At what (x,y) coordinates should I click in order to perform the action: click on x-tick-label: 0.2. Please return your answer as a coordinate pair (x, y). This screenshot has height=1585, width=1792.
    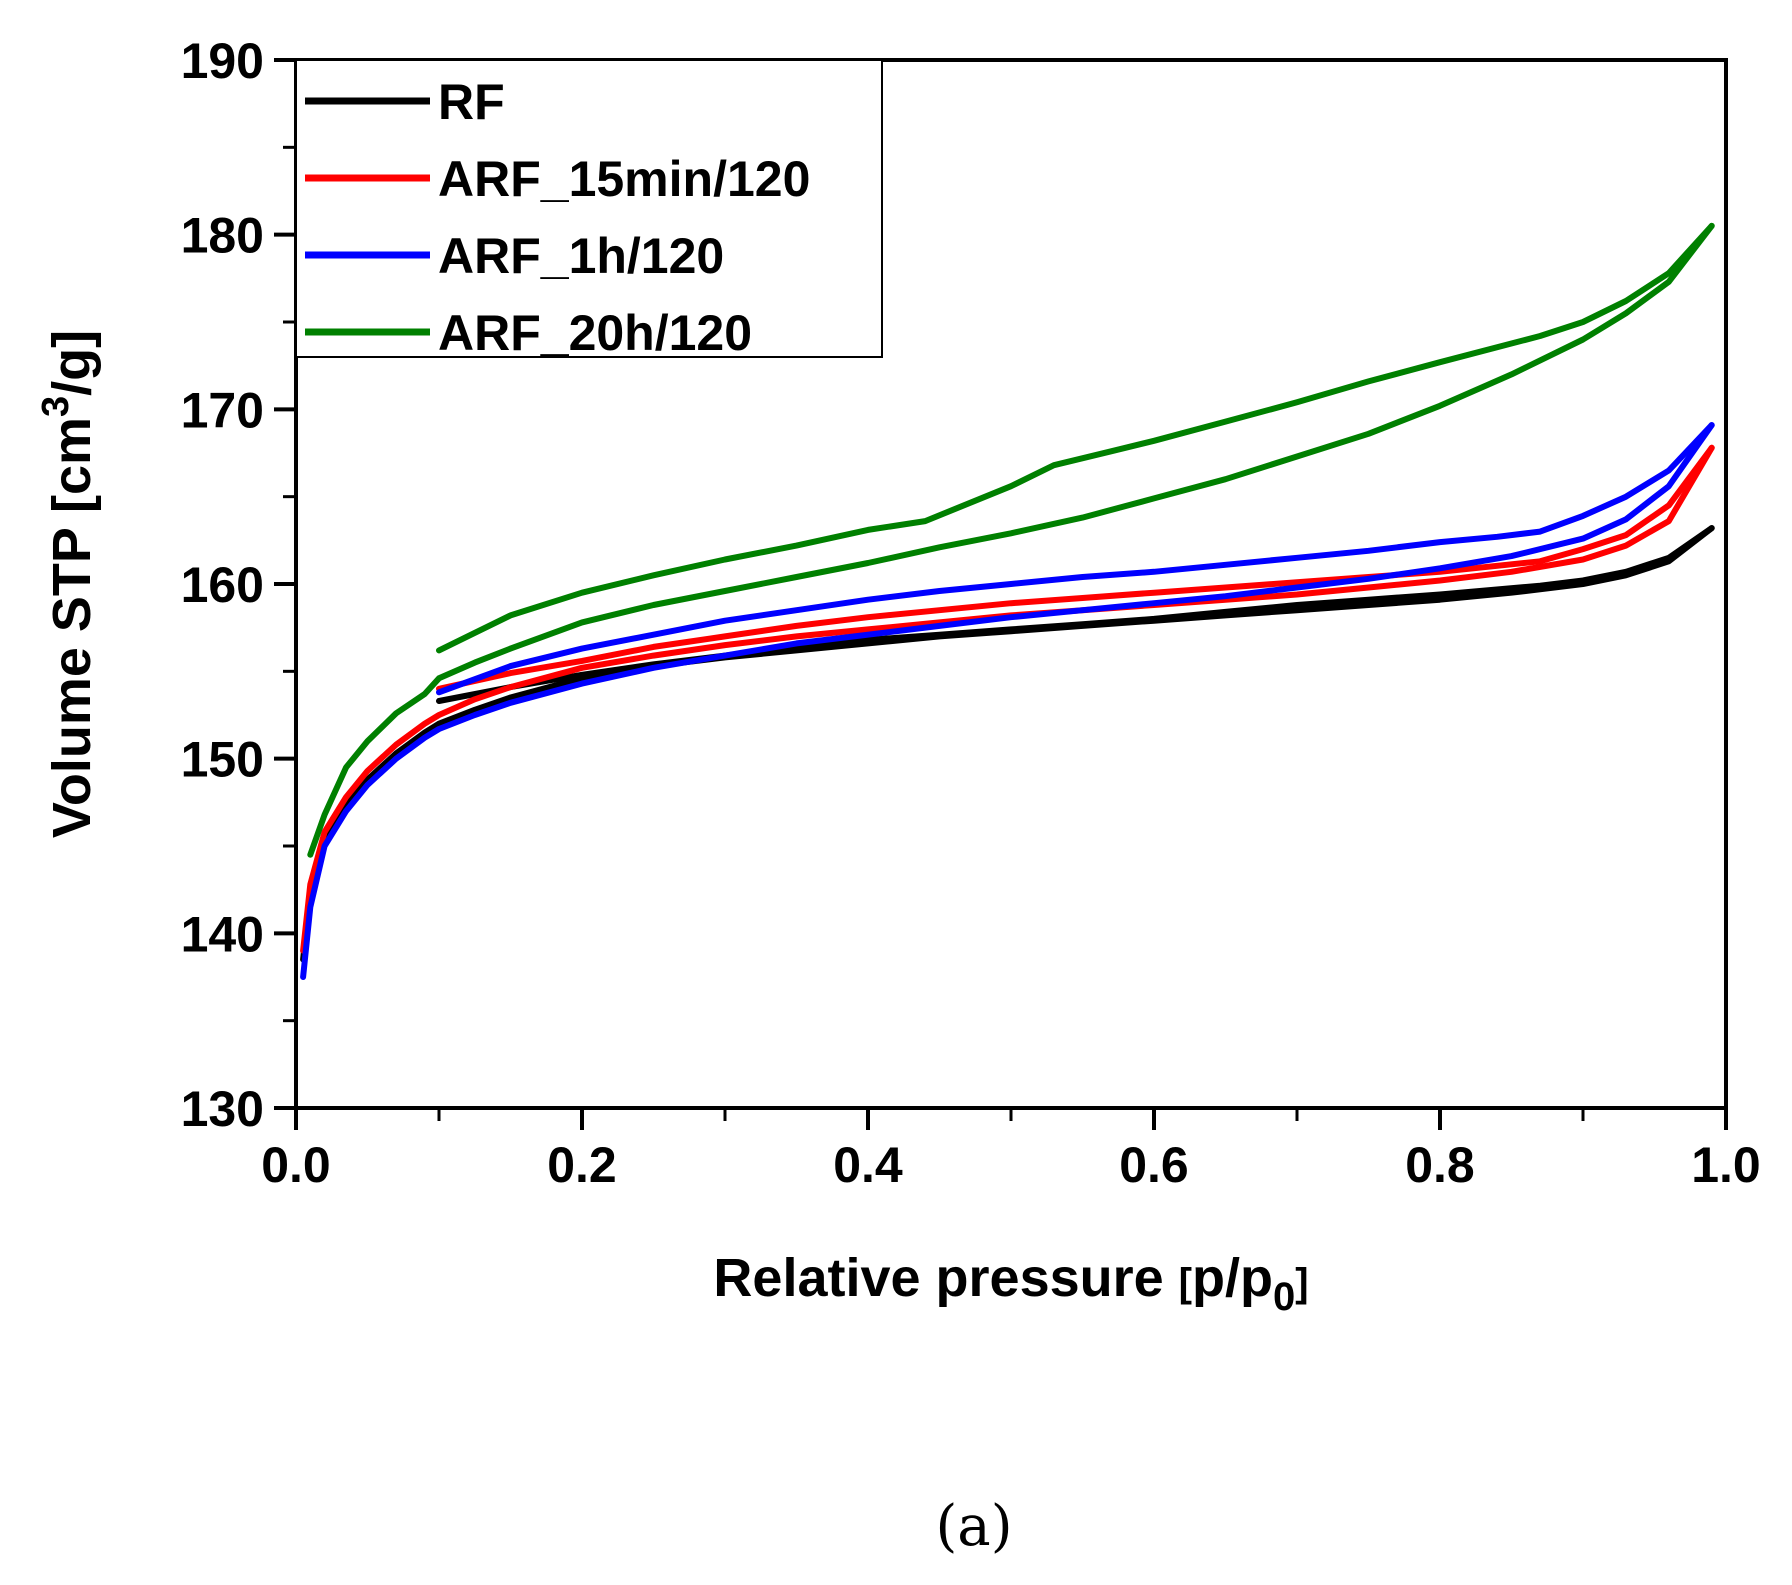
    Looking at the image, I should click on (582, 1165).